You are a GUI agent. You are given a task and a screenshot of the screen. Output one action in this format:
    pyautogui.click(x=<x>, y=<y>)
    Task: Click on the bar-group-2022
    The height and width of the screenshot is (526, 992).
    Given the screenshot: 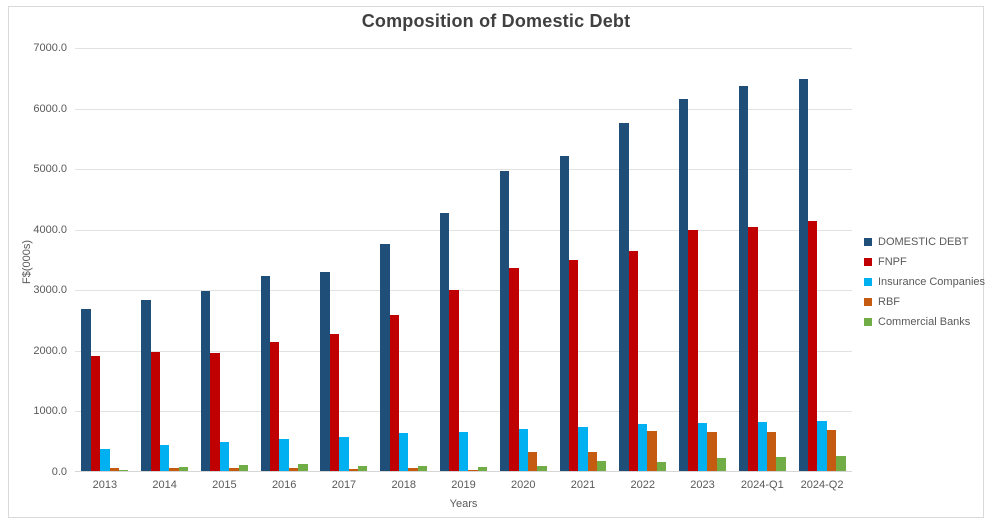 What is the action you would take?
    pyautogui.click(x=643, y=260)
    